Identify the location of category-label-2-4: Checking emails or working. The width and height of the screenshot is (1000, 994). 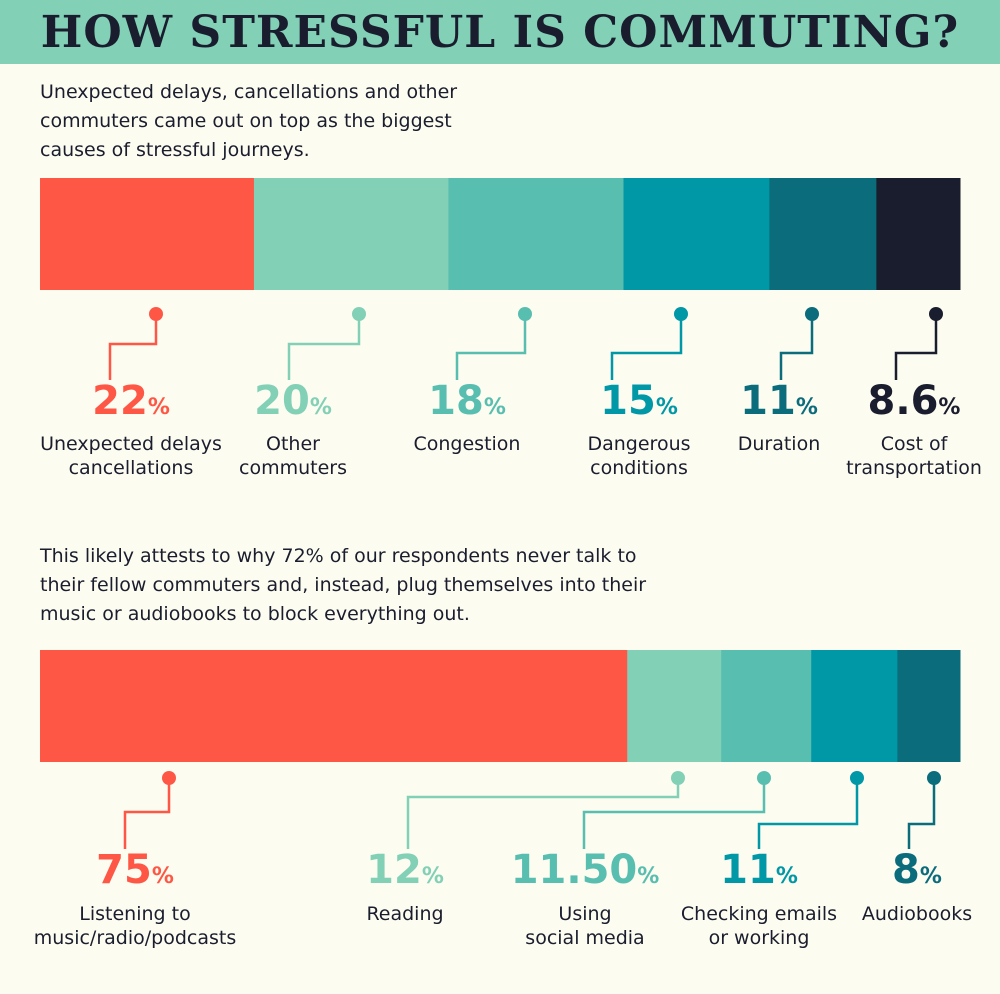
(759, 926).